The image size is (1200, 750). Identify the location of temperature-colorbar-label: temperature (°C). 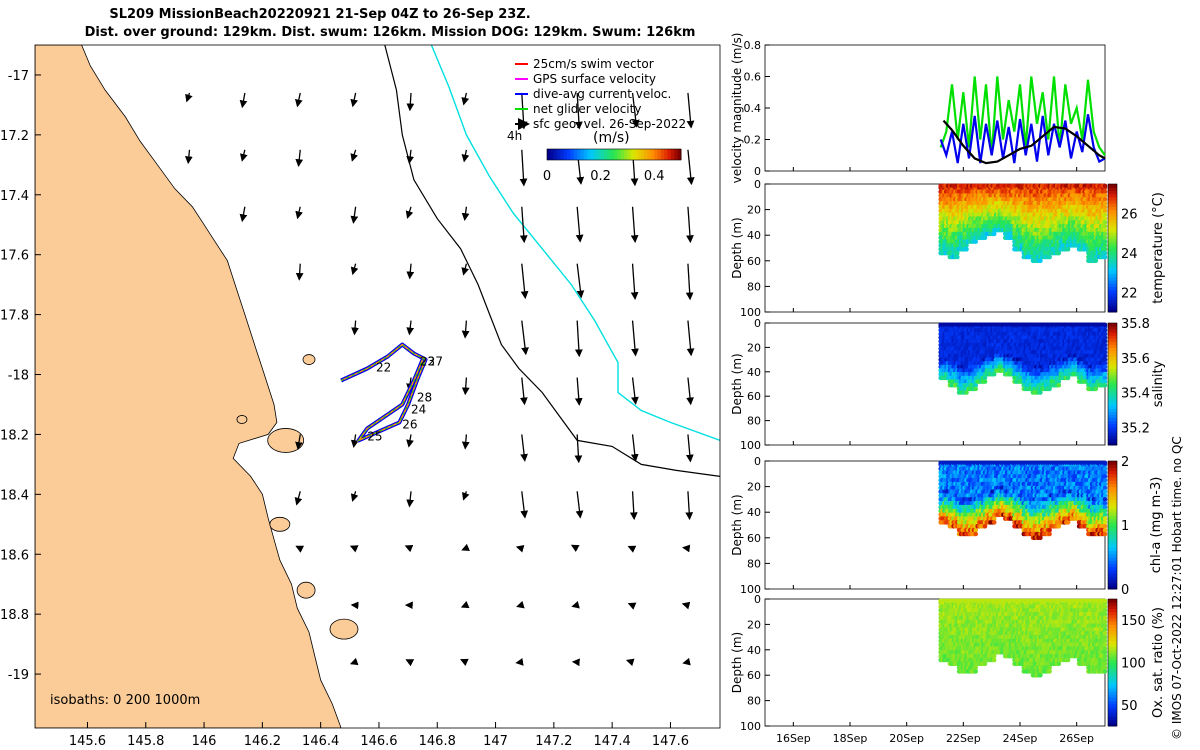
(1158, 248).